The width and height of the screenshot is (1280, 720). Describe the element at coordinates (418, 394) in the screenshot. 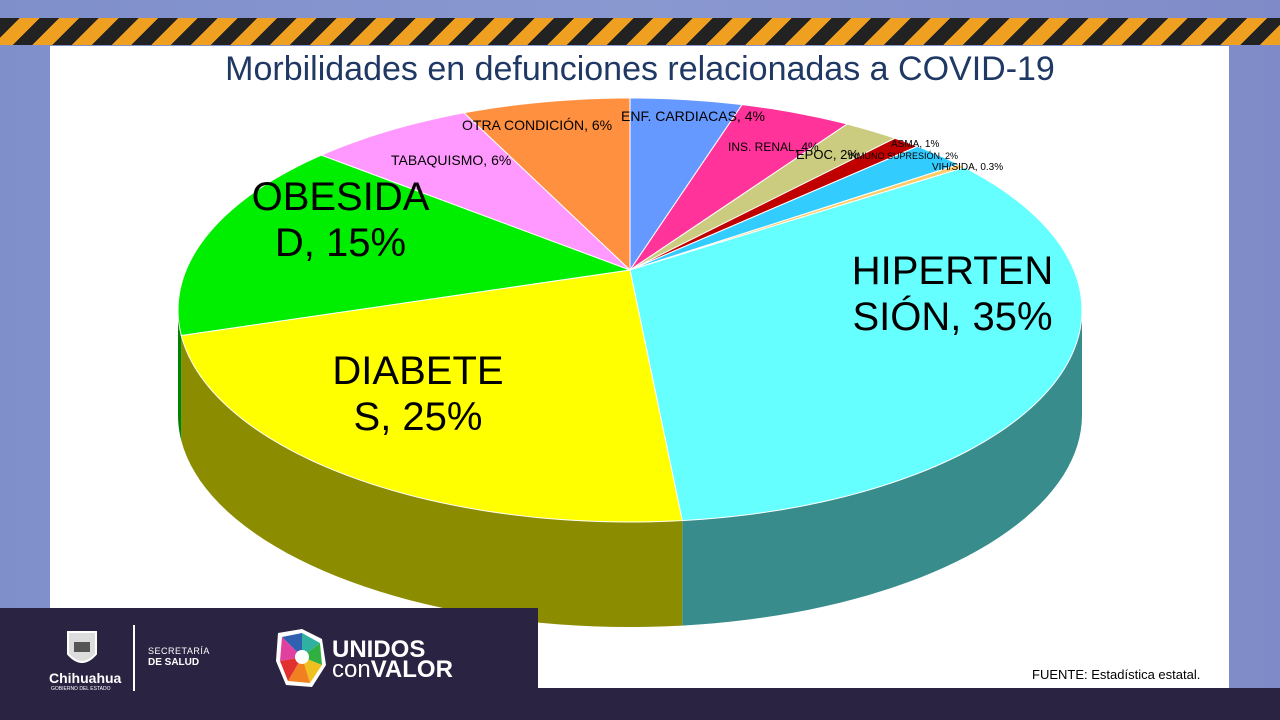

I see `label-diabetes: DIABETES, 25%` at that location.